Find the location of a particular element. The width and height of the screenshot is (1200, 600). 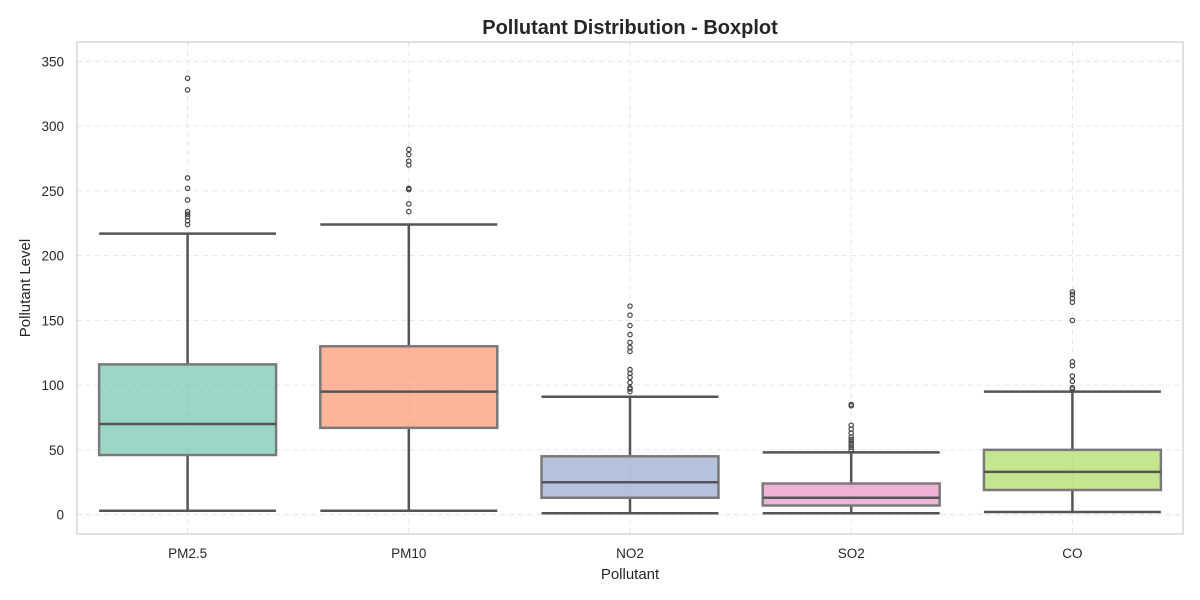

x-tick-label: NO2 is located at coordinates (630, 553).